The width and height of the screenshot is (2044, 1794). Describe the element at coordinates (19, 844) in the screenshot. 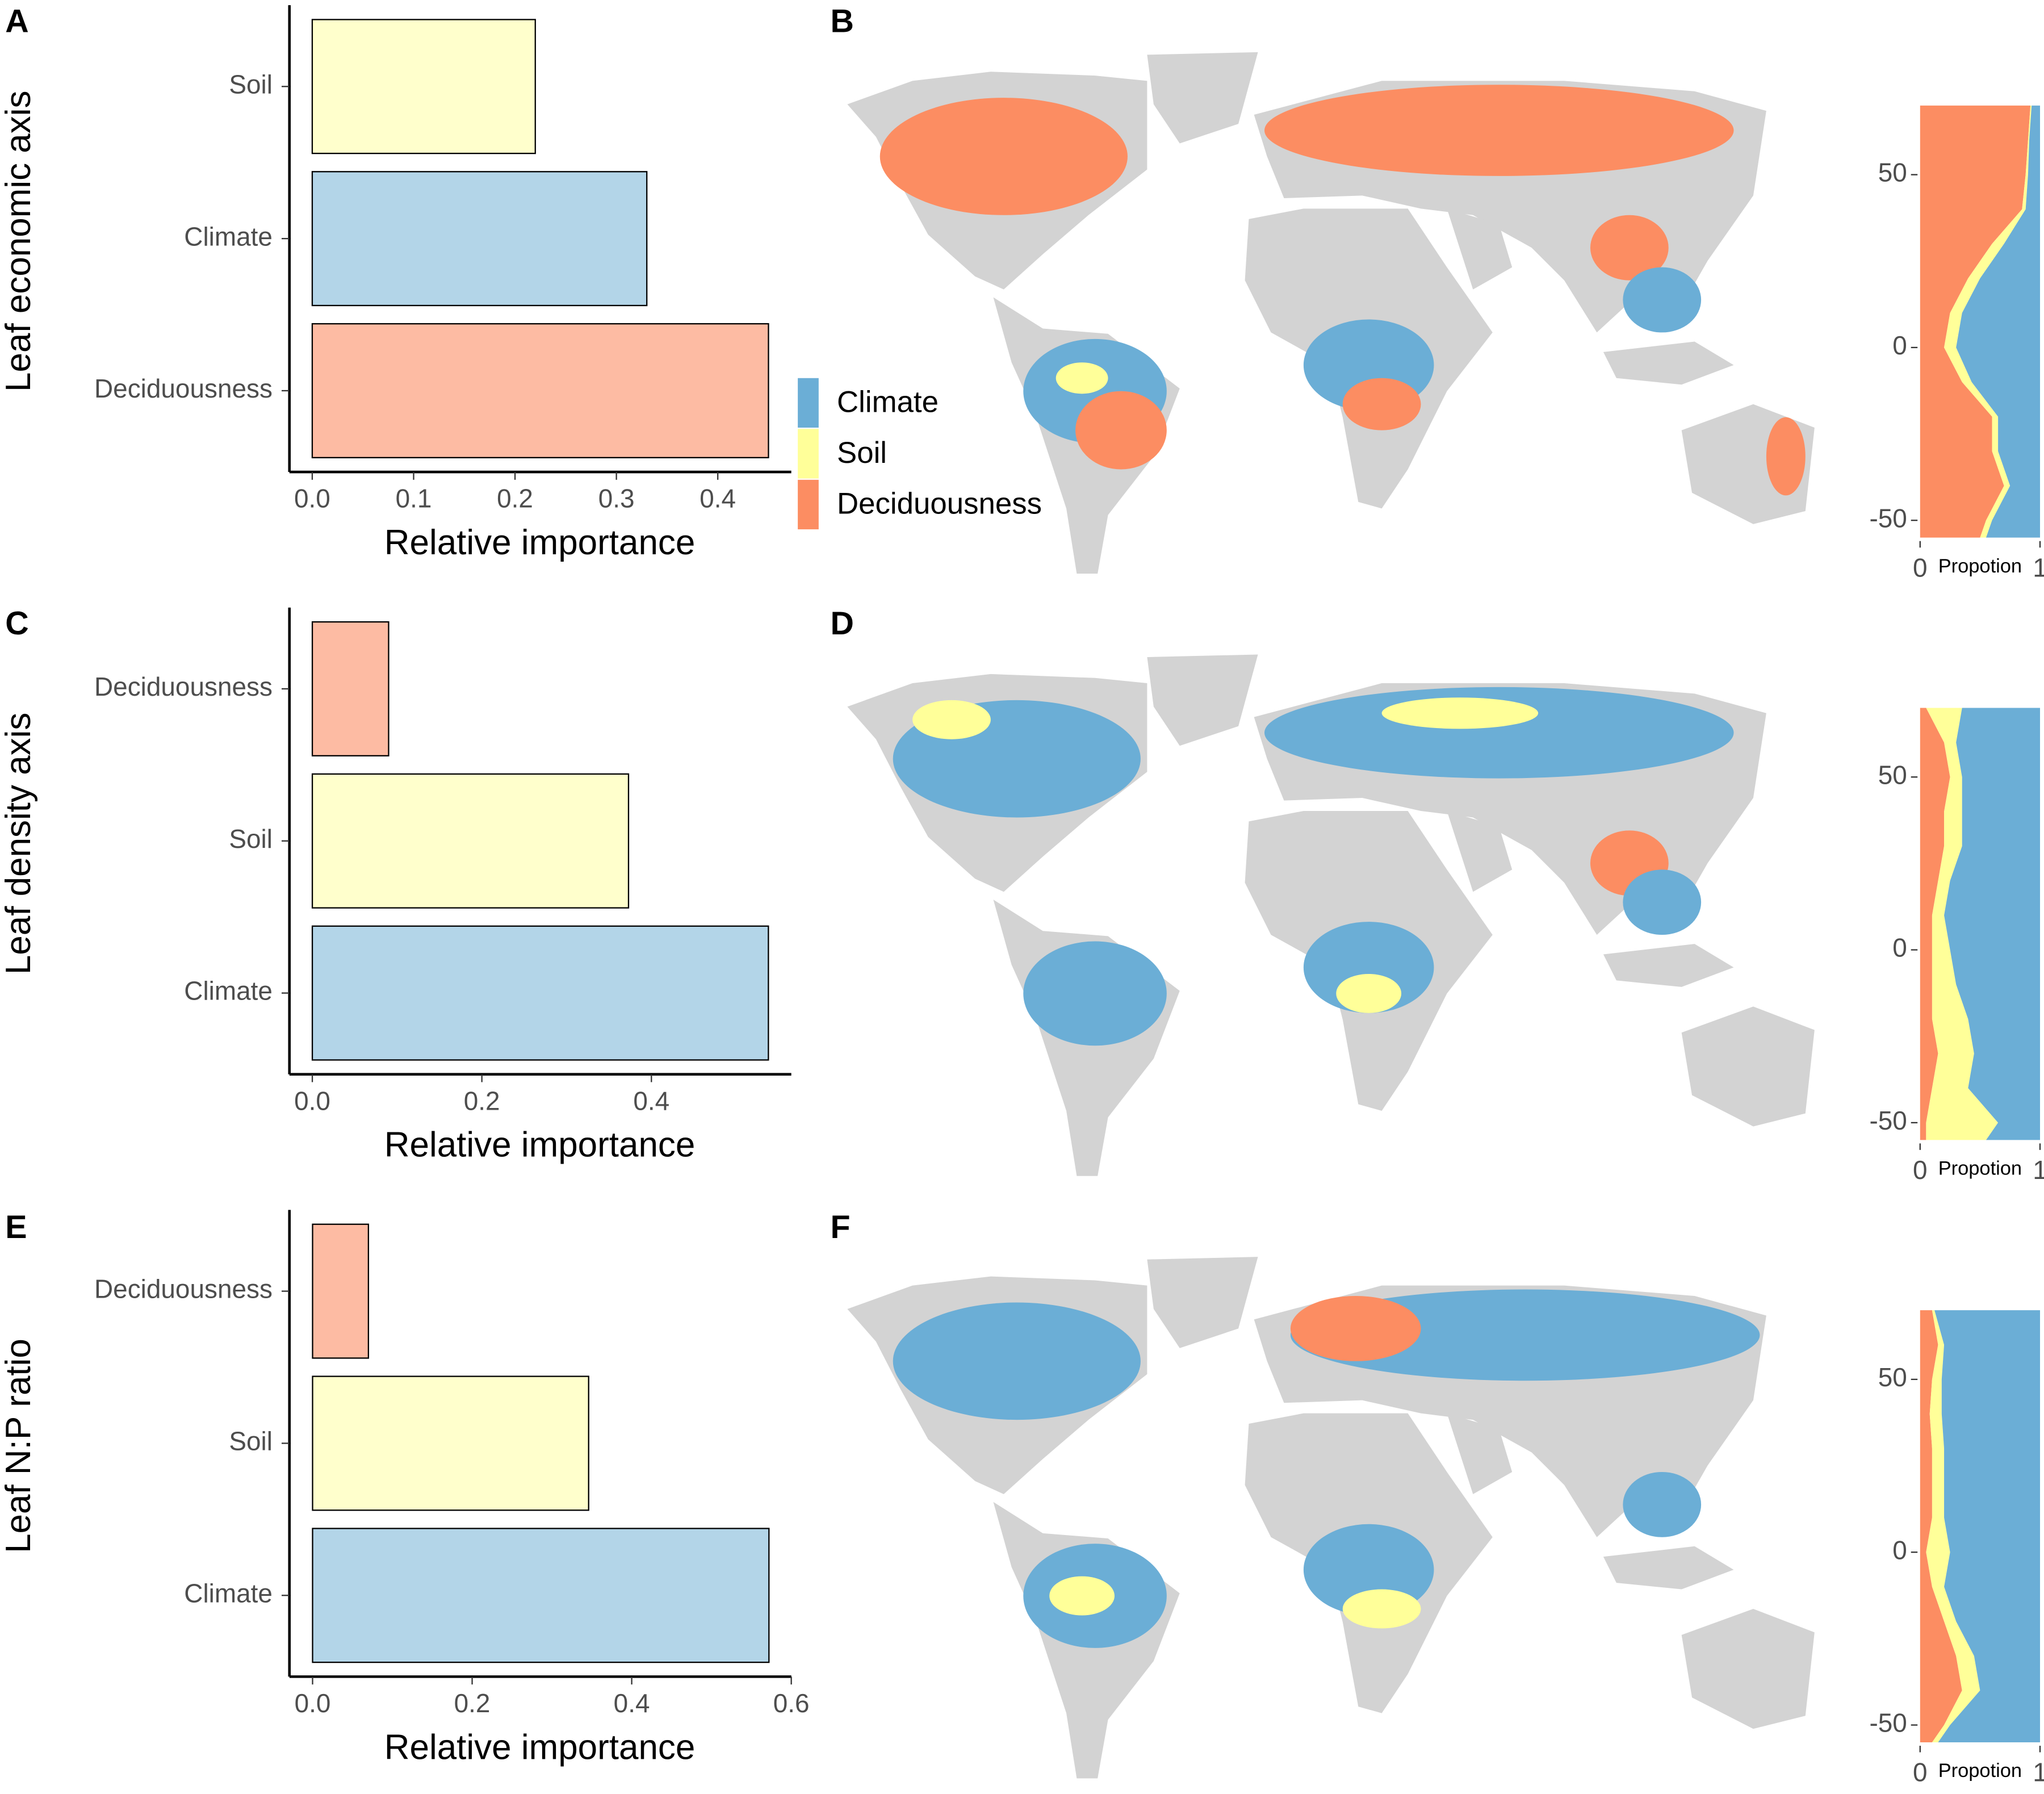

I see `y-axis-title: Leaf density axis` at that location.